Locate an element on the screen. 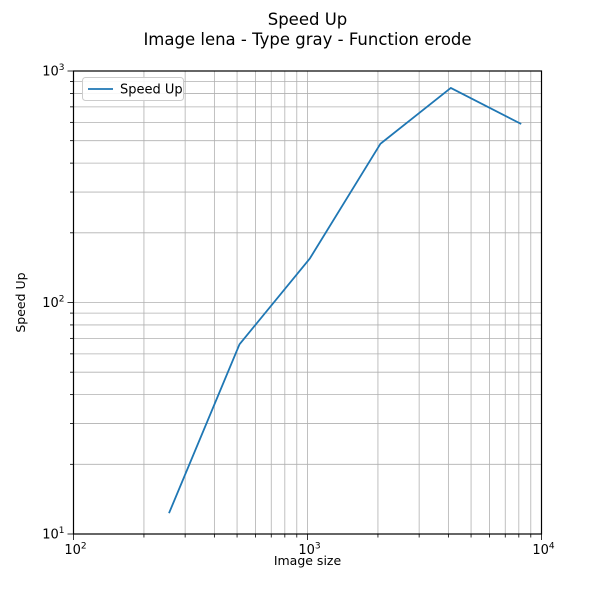  chart-subtitle: Image lena - Type gray - Function erode is located at coordinates (307, 39).